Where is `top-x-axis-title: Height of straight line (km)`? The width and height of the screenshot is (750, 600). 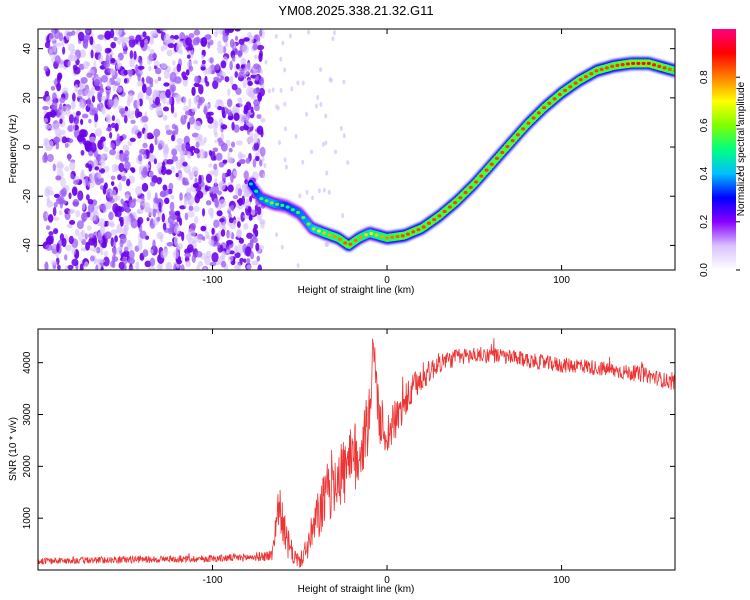
top-x-axis-title: Height of straight line (km) is located at coordinates (356, 290).